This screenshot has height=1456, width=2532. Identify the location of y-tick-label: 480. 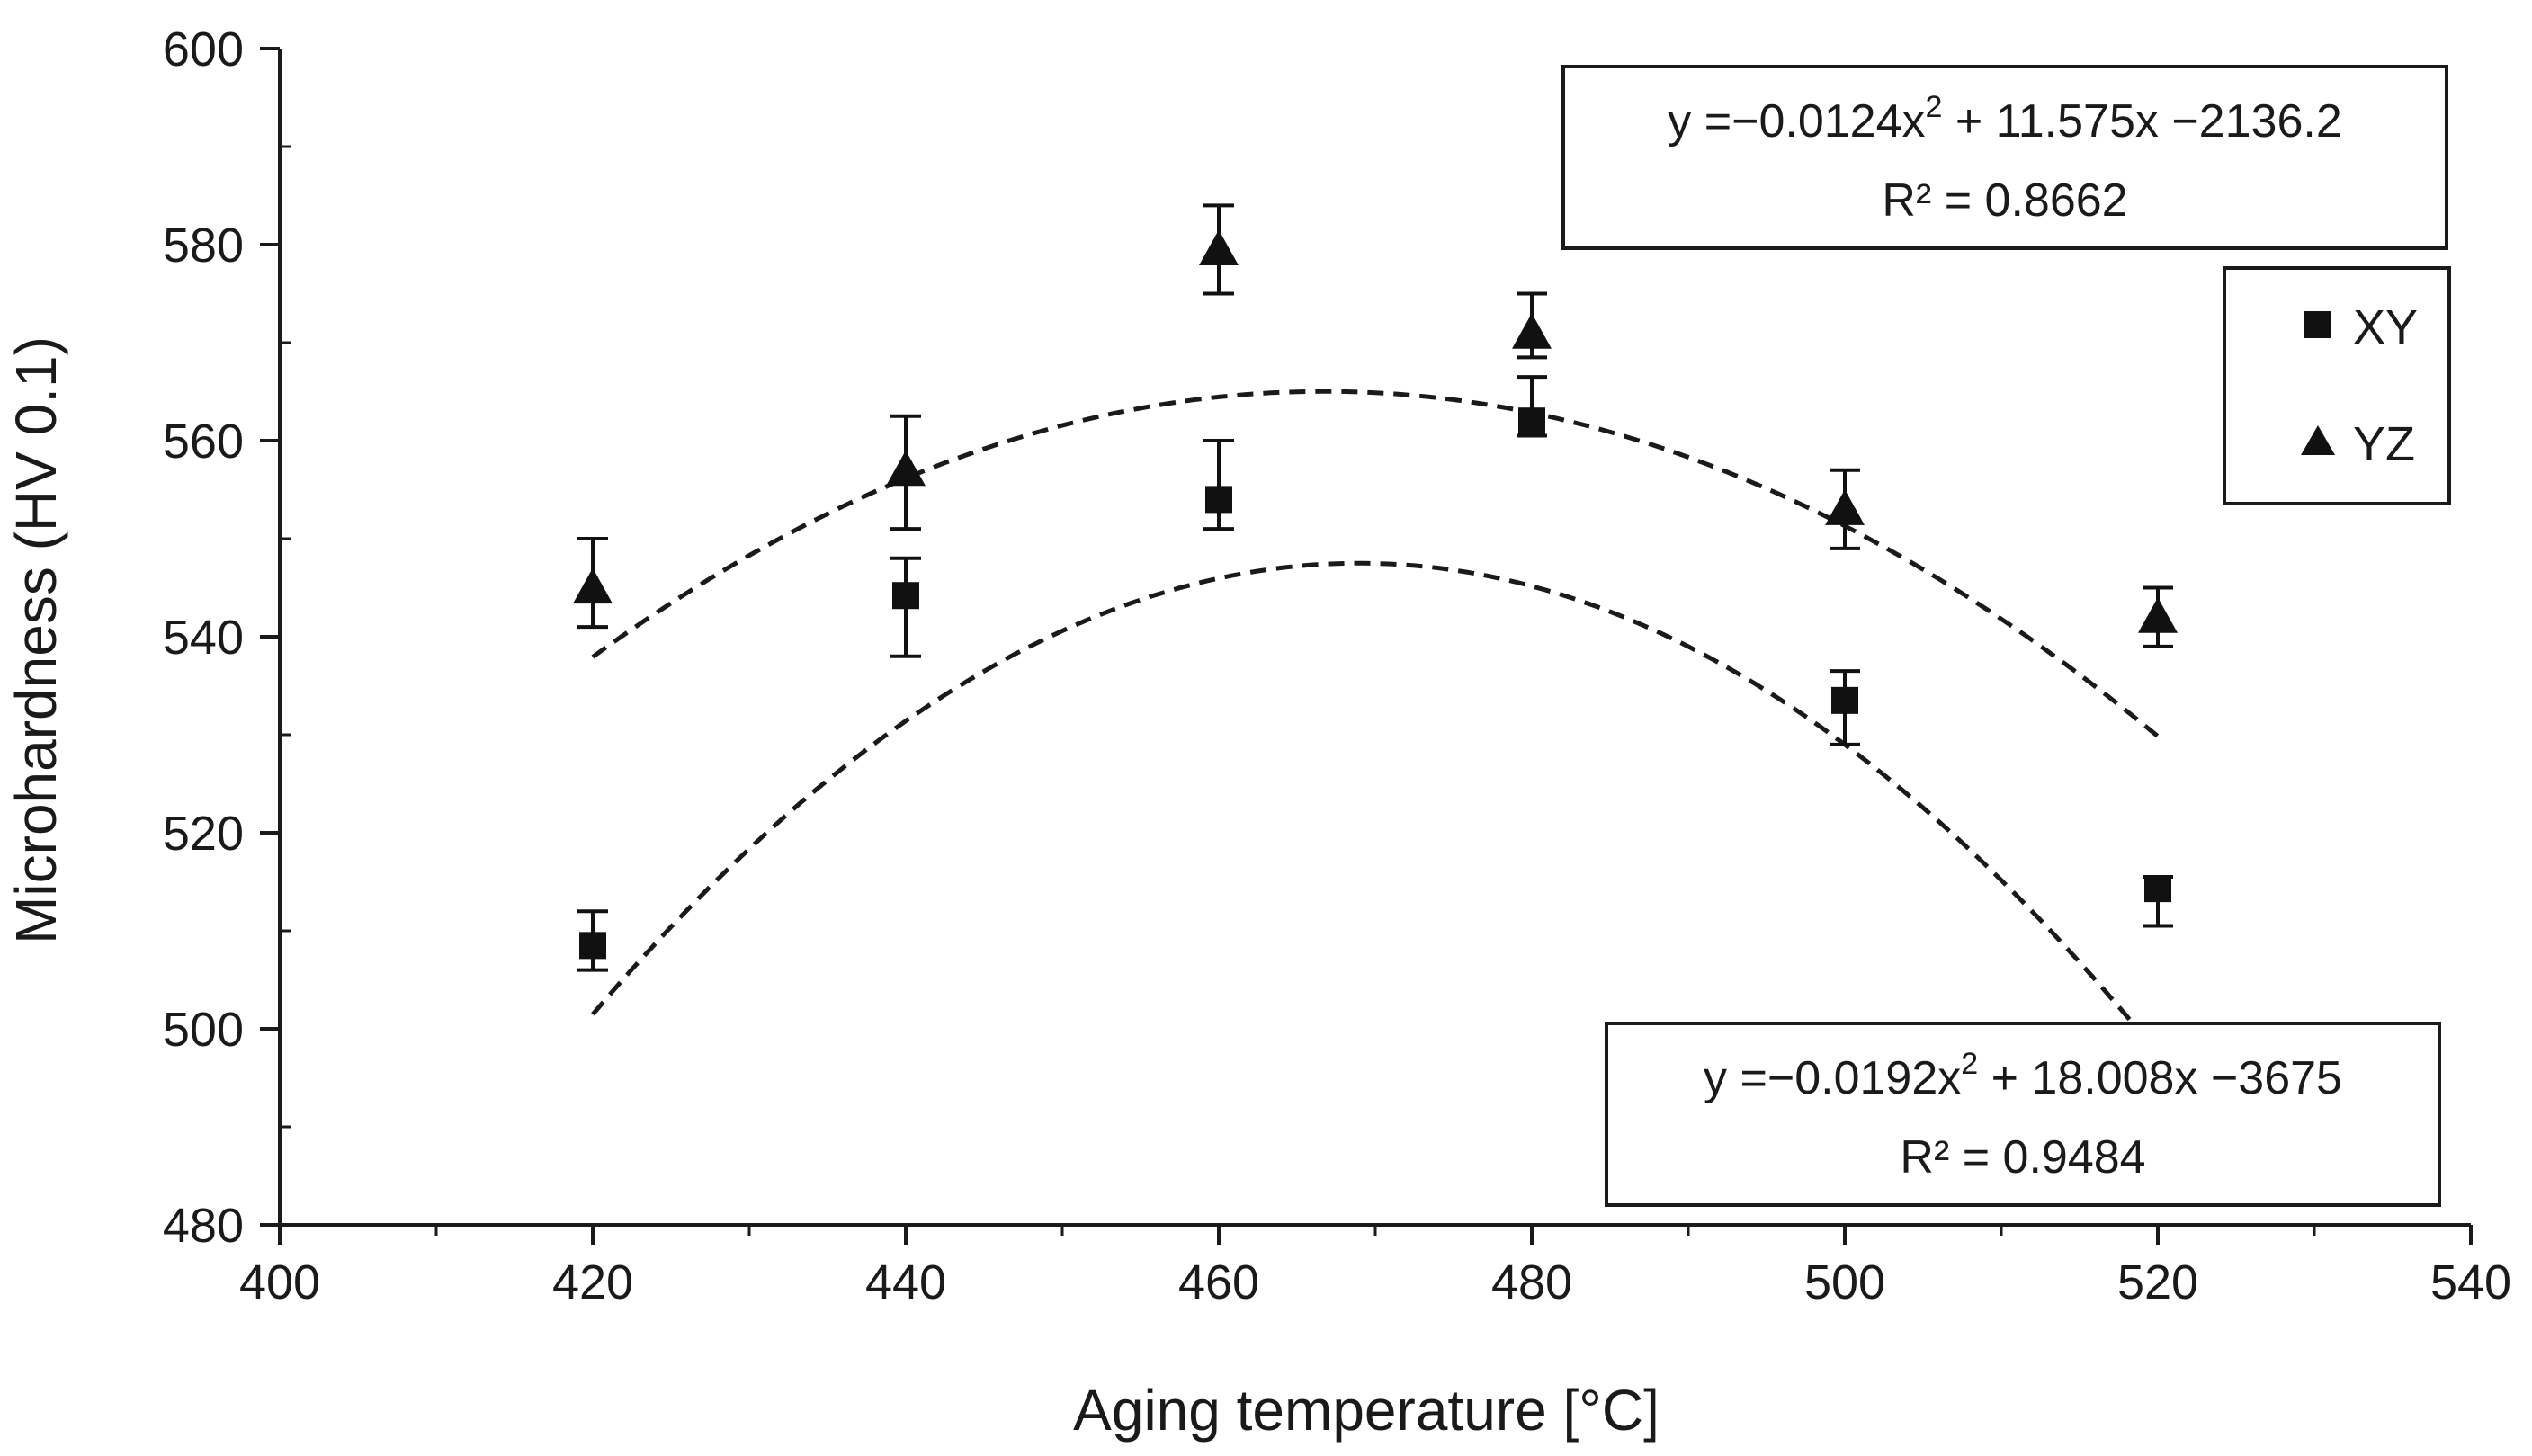
(203, 1226).